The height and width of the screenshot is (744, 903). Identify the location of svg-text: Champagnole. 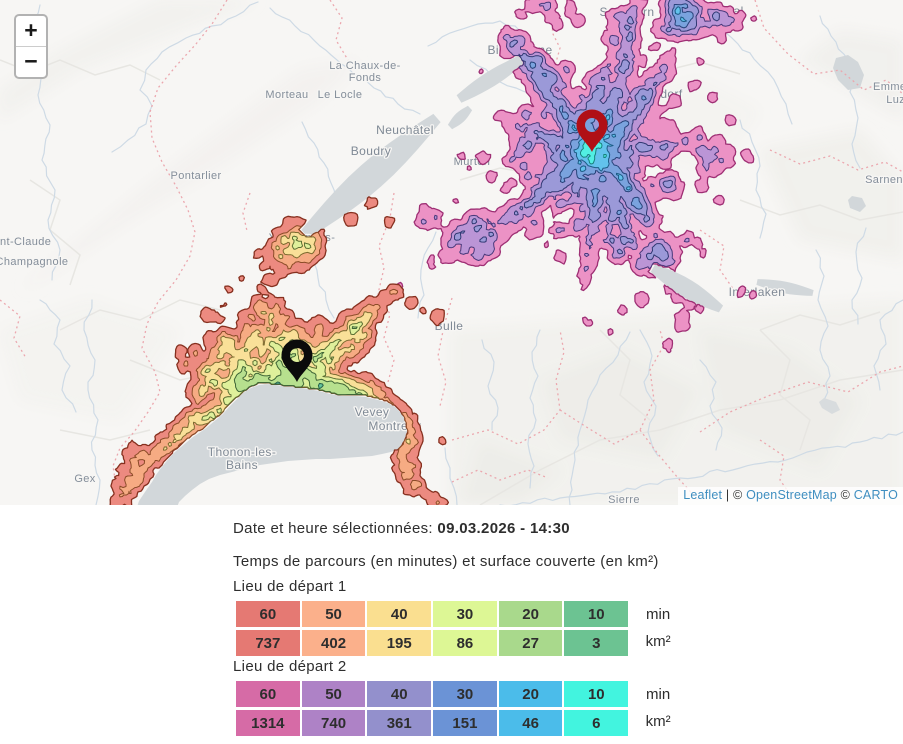
(34, 262).